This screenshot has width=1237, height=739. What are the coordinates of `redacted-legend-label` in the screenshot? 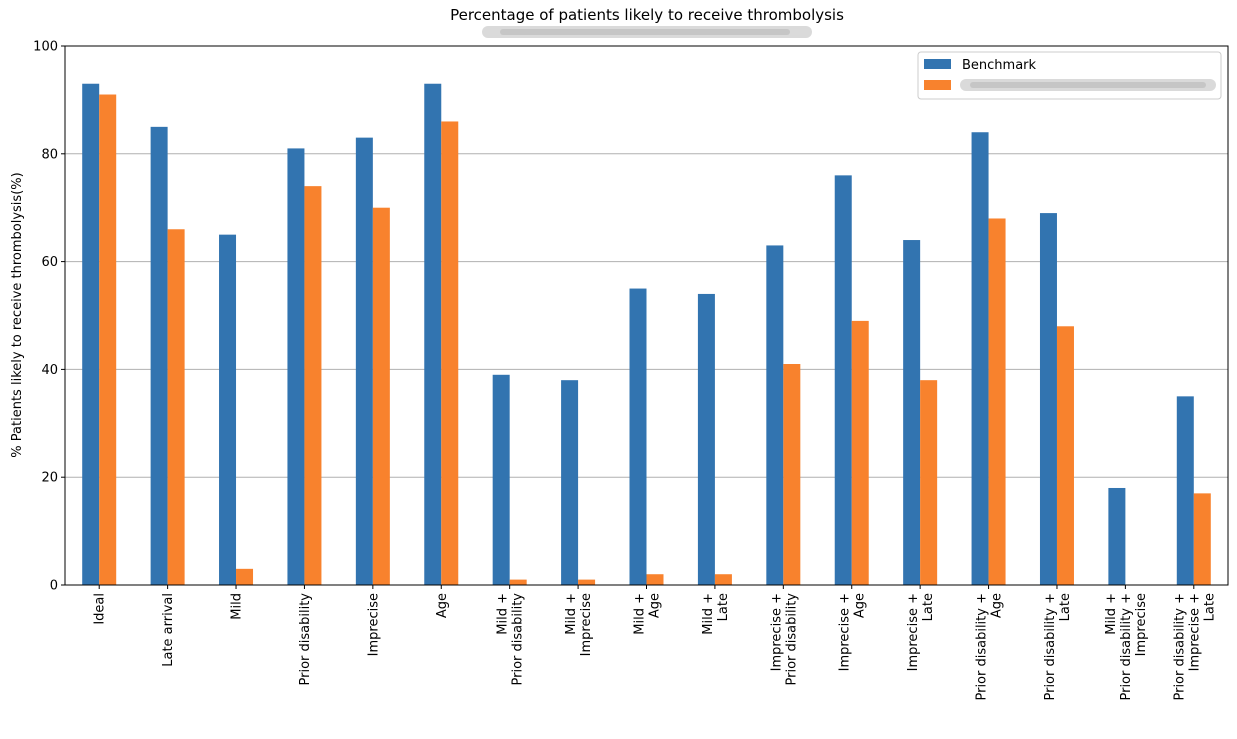 It's located at (1088, 85).